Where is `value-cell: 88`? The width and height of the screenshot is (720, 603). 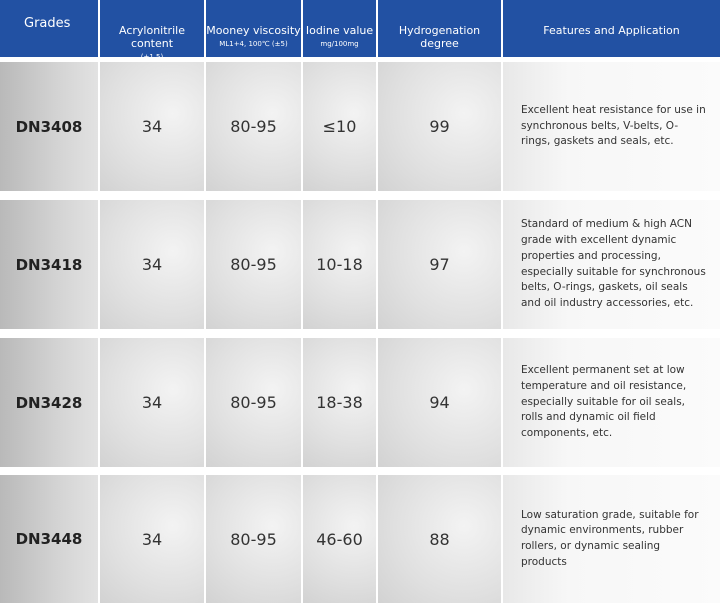 value-cell: 88 is located at coordinates (439, 539).